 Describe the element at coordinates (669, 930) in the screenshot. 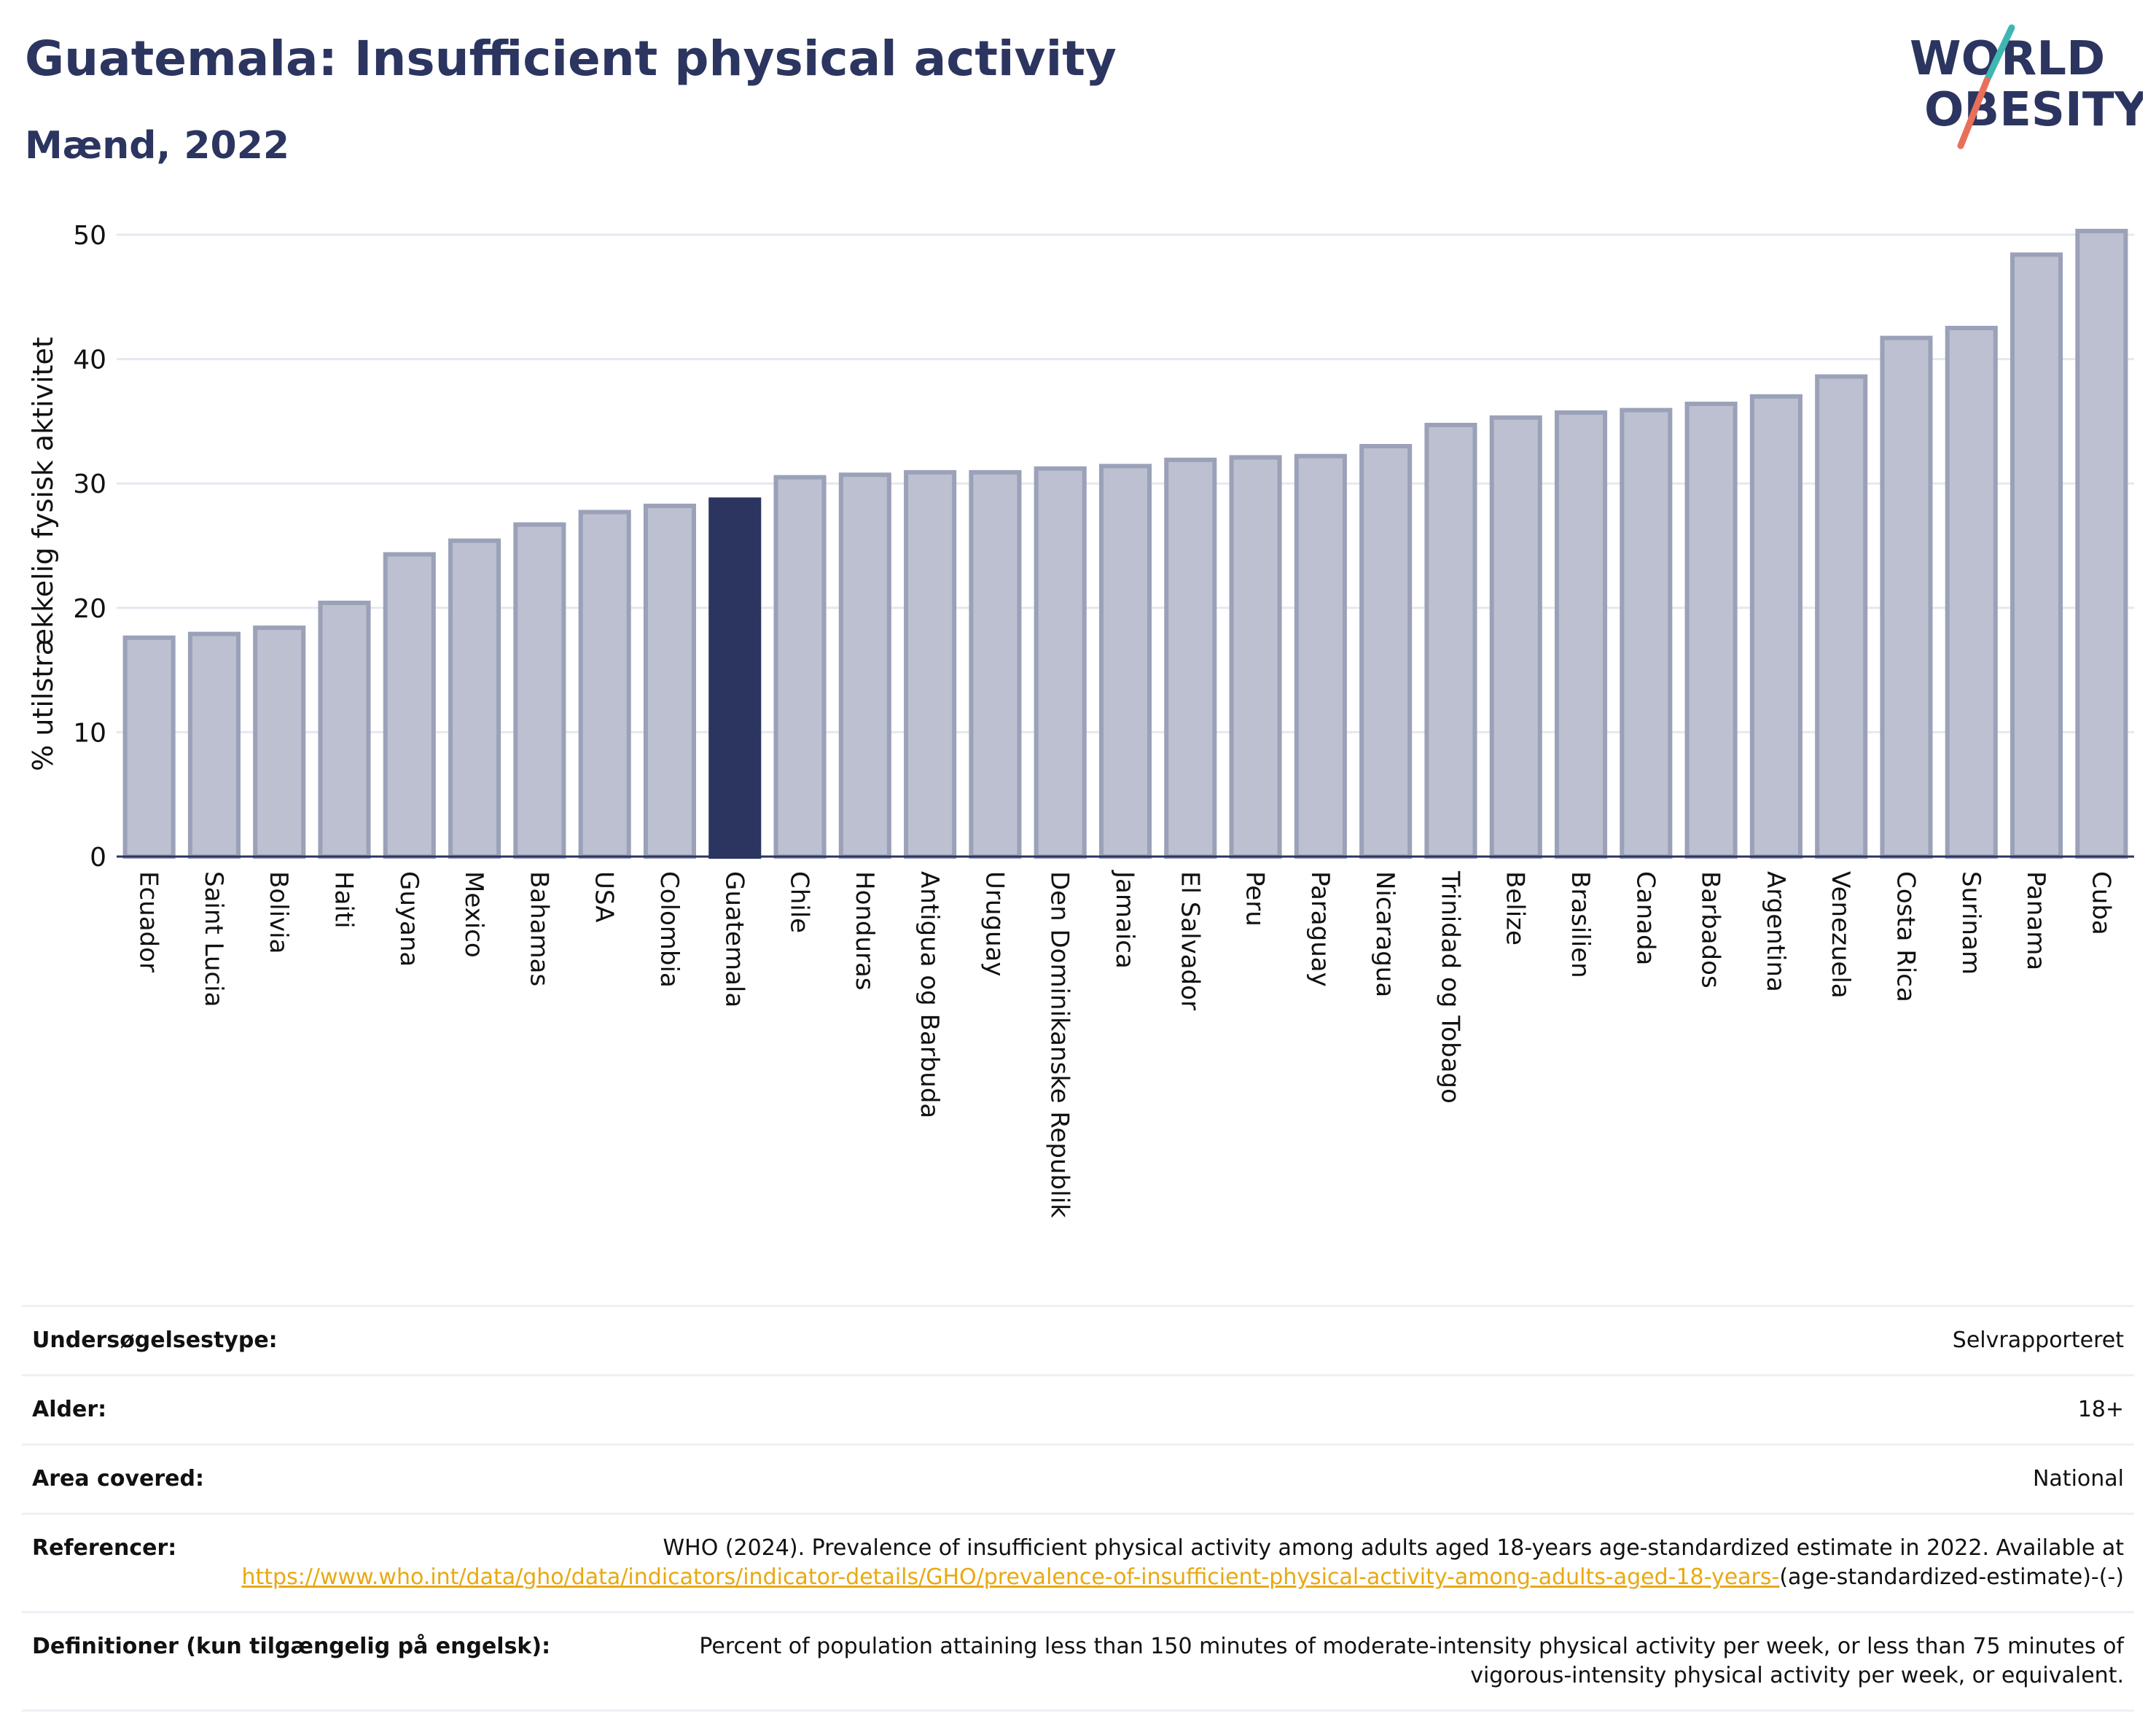

I see `x-tick-label: Colombia` at that location.